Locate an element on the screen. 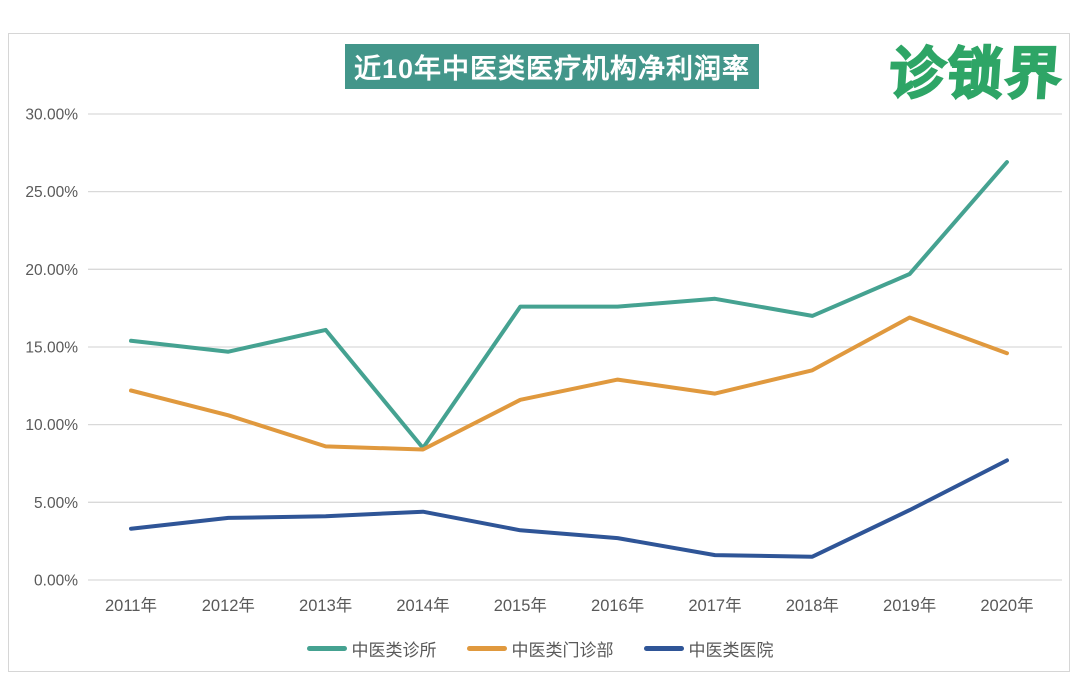 This screenshot has width=1080, height=677. y-axis-tick-label: 10.00% is located at coordinates (51, 425).